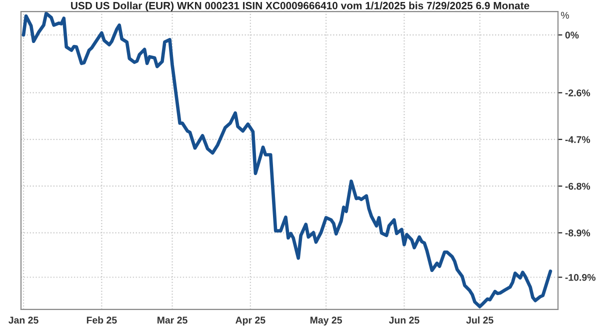 Image resolution: width=600 pixels, height=331 pixels. Describe the element at coordinates (101, 320) in the screenshot. I see `x-tick-label: Feb 25` at that location.